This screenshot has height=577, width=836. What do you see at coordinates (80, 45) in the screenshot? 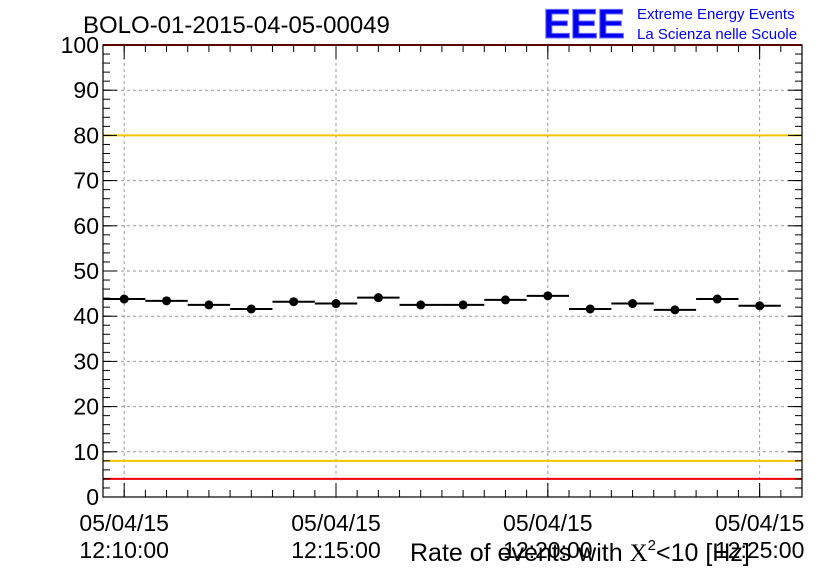
I see `y-tick-label: 100` at bounding box center [80, 45].